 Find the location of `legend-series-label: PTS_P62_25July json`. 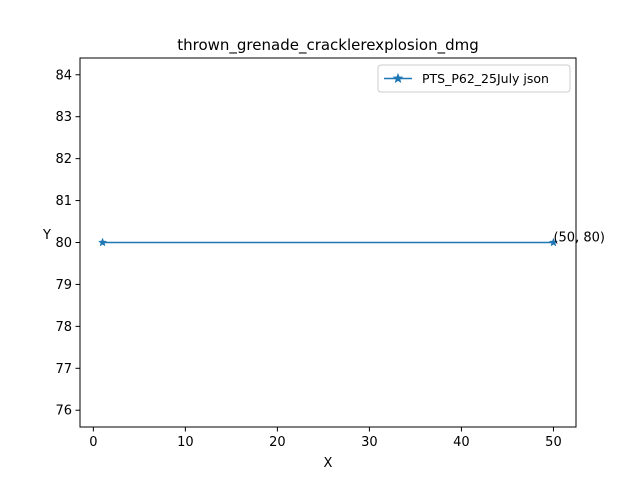

legend-series-label: PTS_P62_25July json is located at coordinates (485, 78).